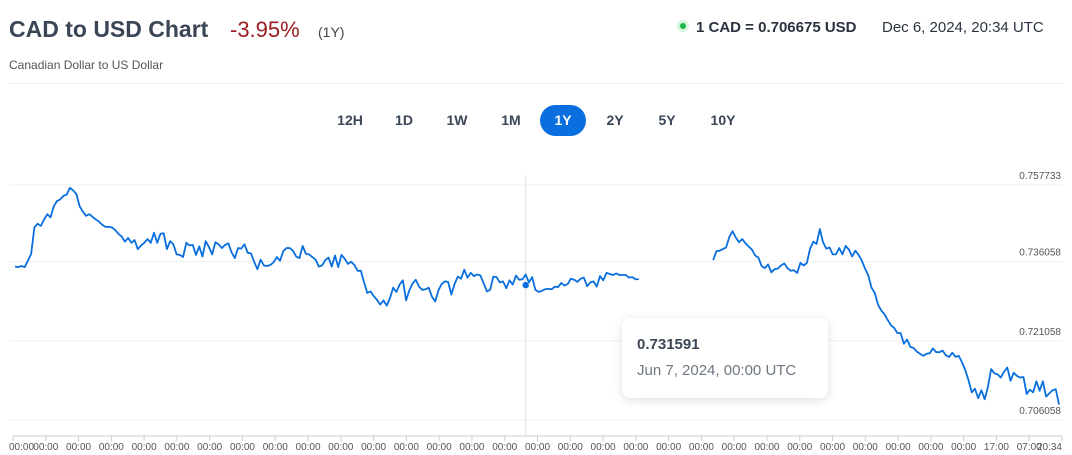 This screenshot has height=455, width=1072. Describe the element at coordinates (1040, 252) in the screenshot. I see `y-tick-label: 0.736058` at that location.